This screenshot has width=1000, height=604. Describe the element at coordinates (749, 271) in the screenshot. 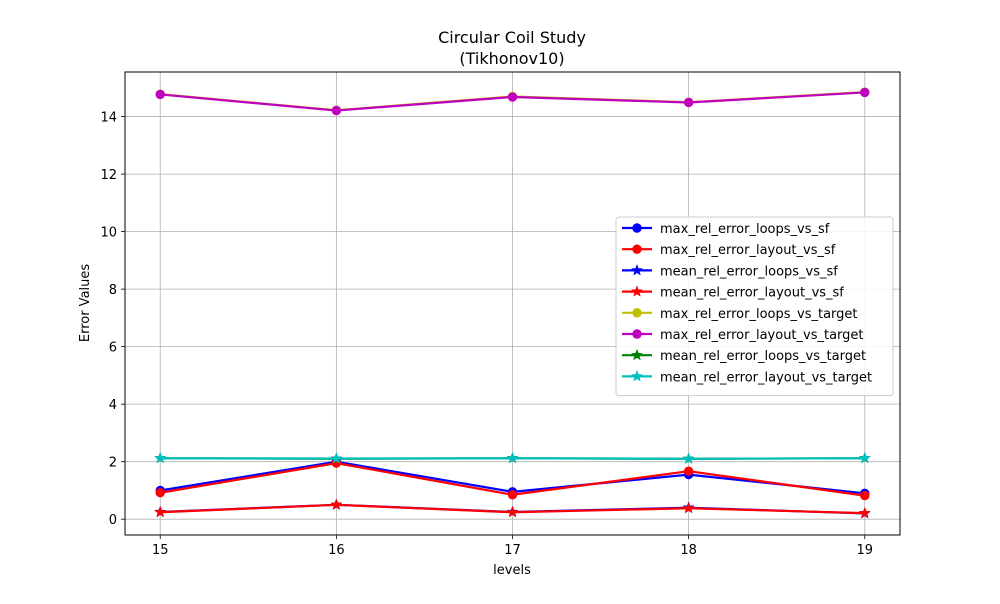

I see `legend-label: mean_rel_error_loops_vs_sf` at that location.